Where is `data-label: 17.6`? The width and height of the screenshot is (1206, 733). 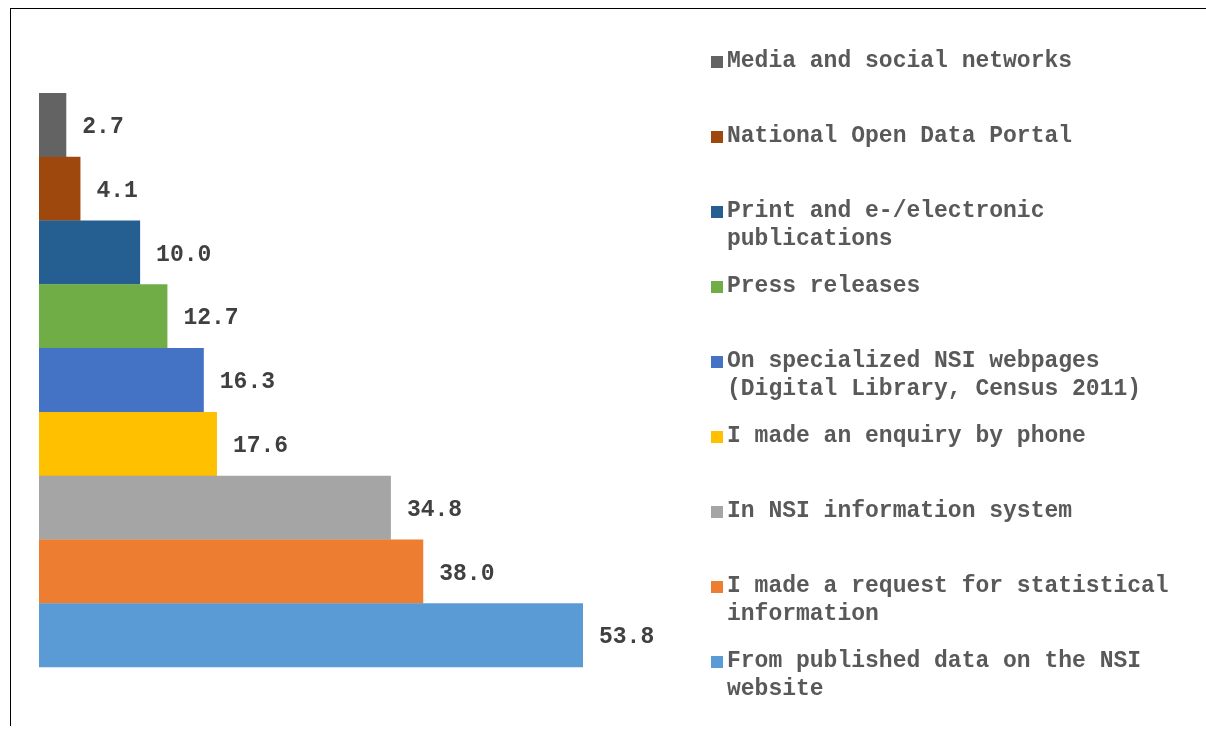 data-label: 17.6 is located at coordinates (260, 446).